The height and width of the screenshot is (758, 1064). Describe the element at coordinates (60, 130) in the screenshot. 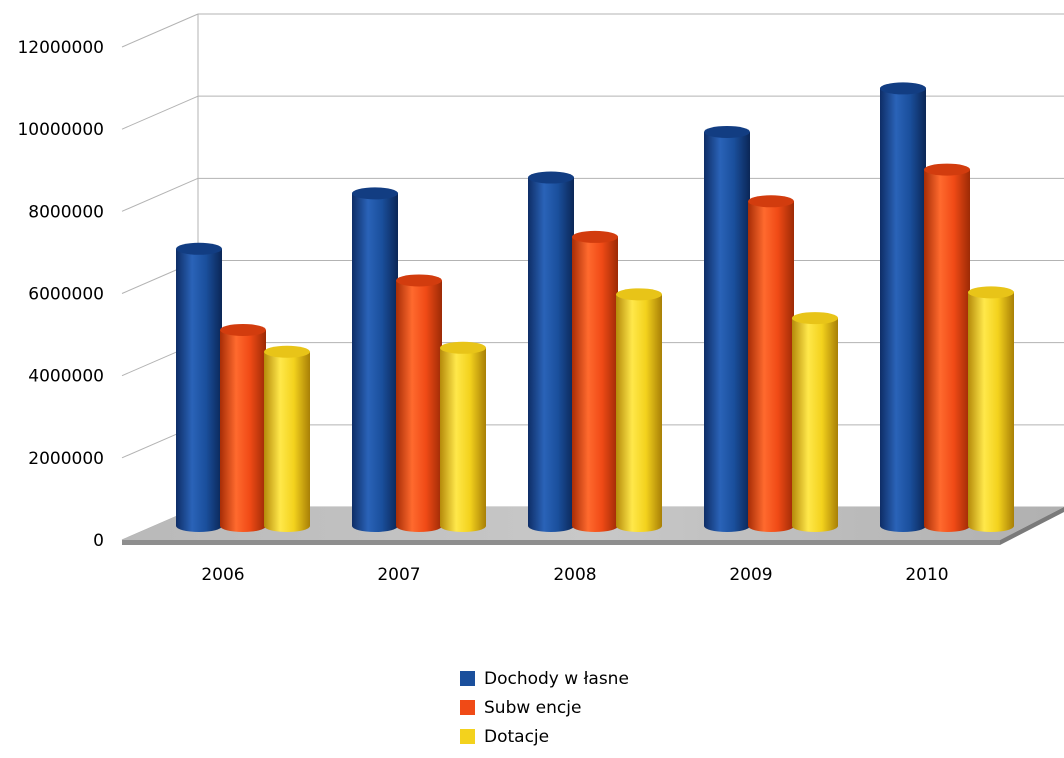

I see `y-tick-label: 10000000` at that location.